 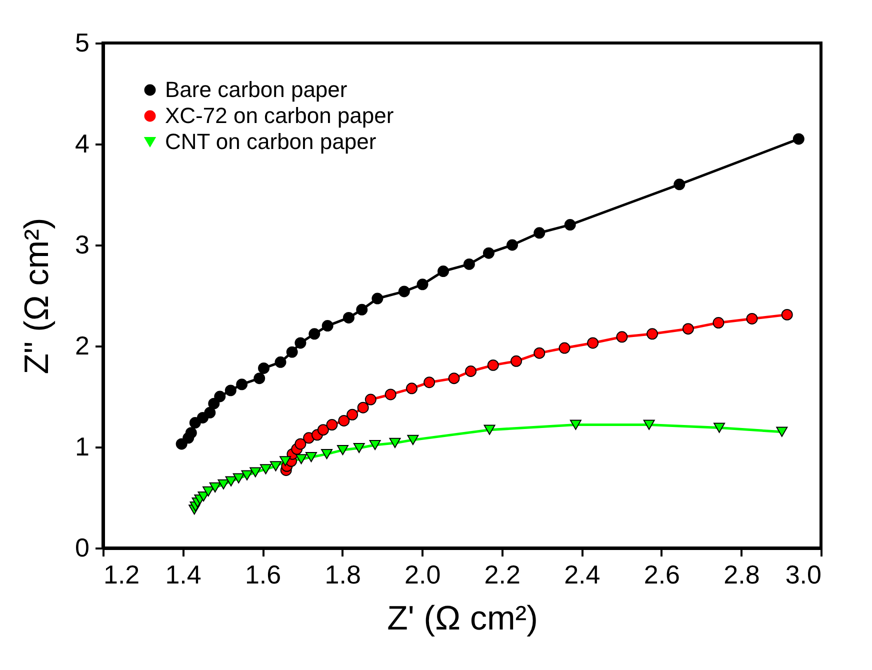 What do you see at coordinates (270, 141) in the screenshot?
I see `legend-label: CNT on carbon paper` at bounding box center [270, 141].